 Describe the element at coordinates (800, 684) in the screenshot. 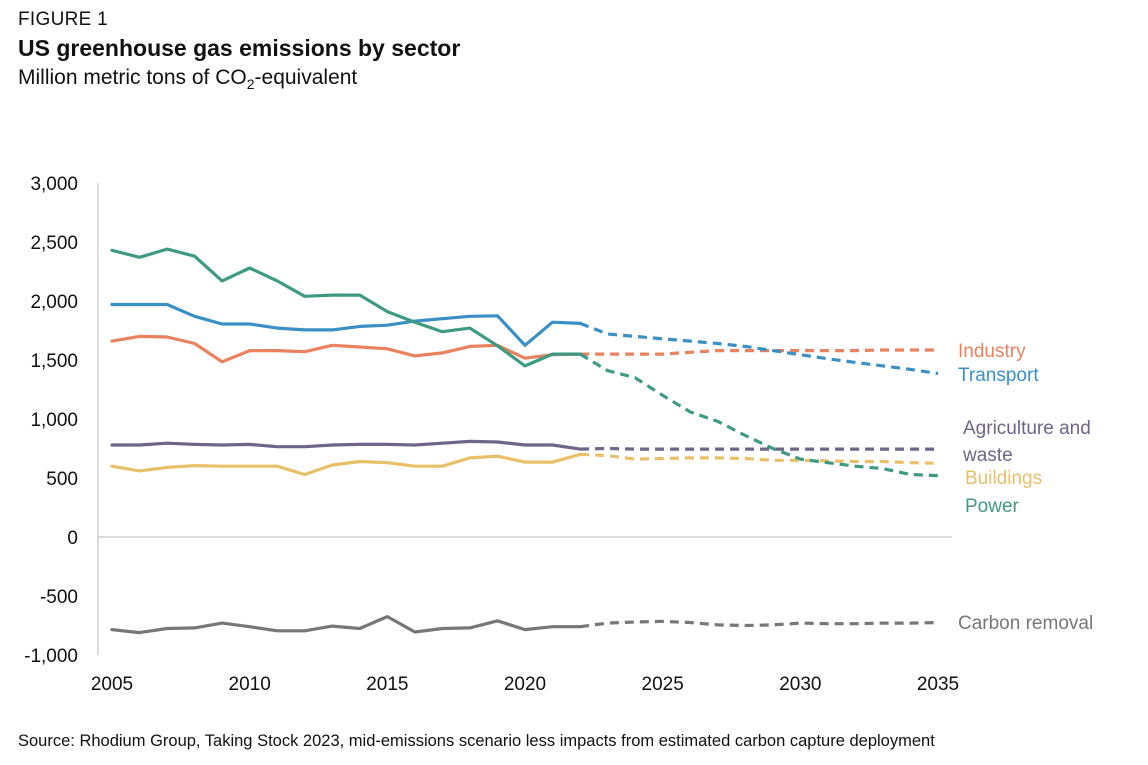

I see `x-tick-label: 2030` at that location.